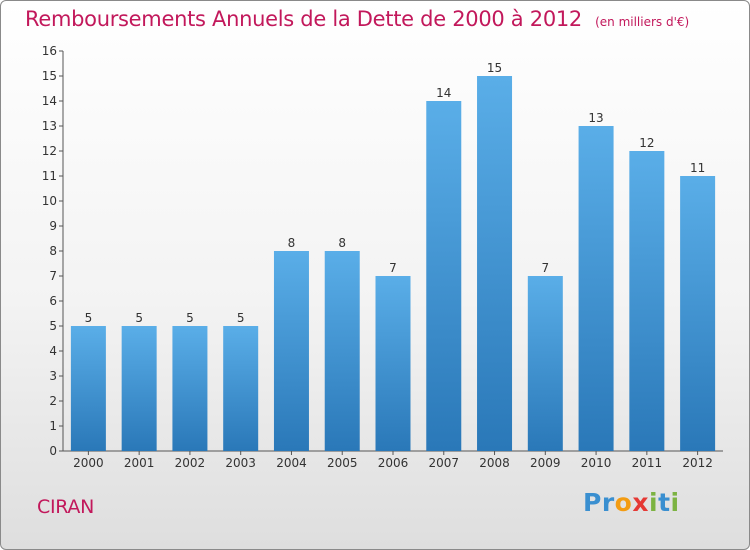  What do you see at coordinates (595, 118) in the screenshot?
I see `data-label: 13` at bounding box center [595, 118].